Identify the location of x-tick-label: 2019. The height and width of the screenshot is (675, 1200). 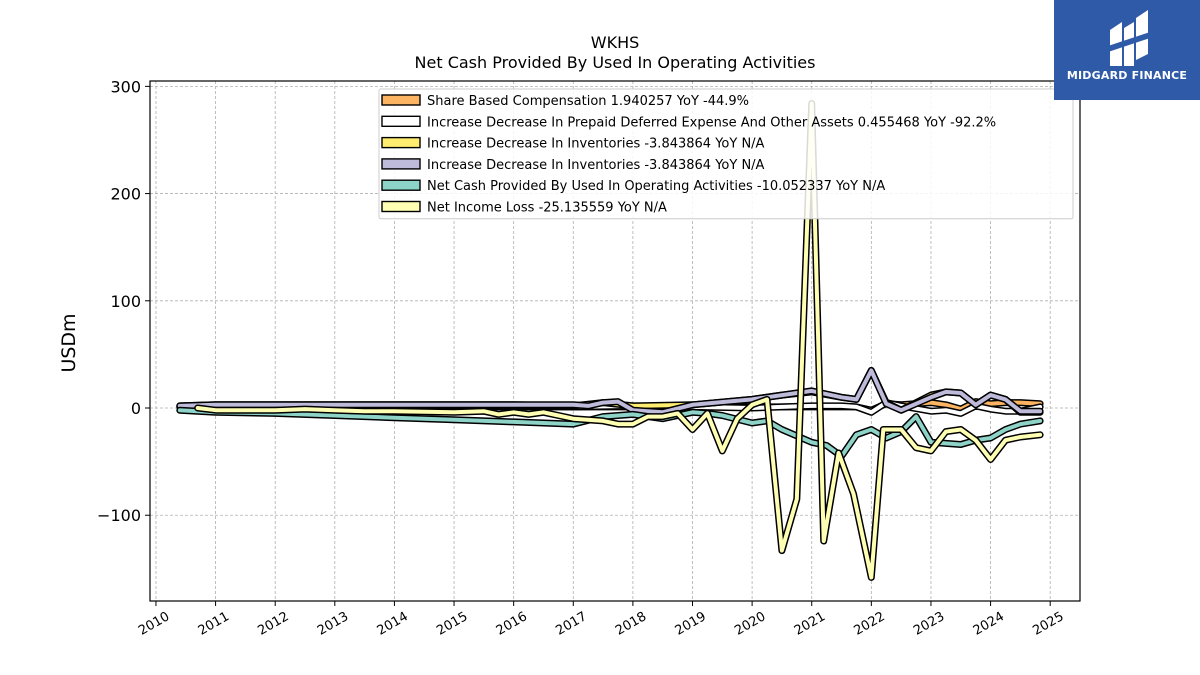
(691, 624).